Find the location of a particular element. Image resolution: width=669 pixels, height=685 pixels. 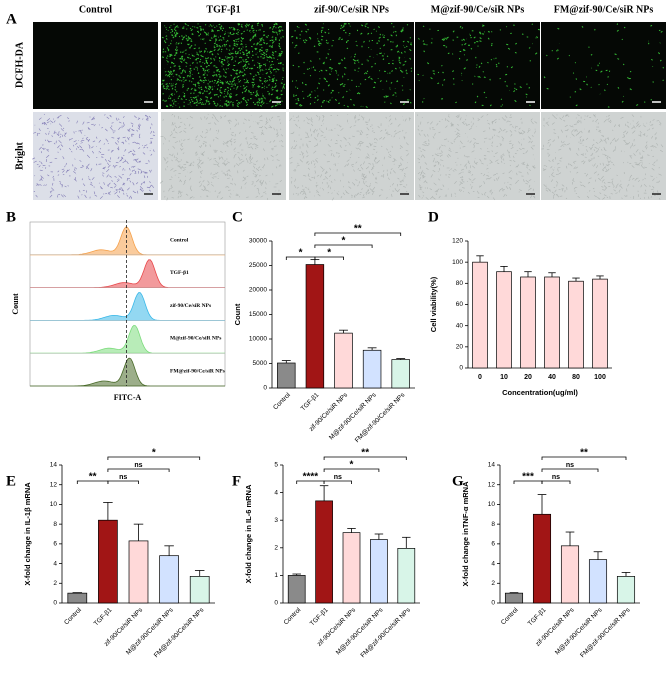

panel-letter: B is located at coordinates (11, 217).